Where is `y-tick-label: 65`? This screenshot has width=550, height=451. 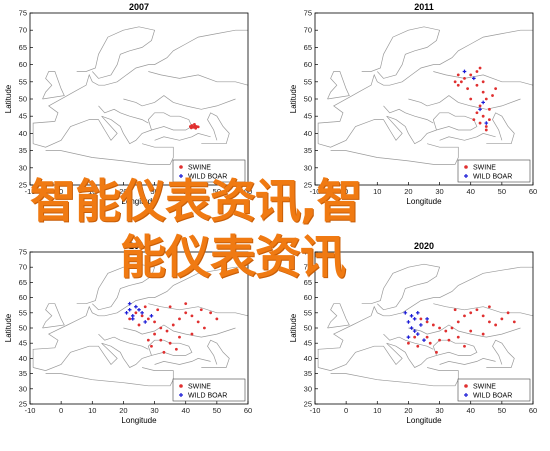 y-tick-label: 65 is located at coordinates (23, 282).